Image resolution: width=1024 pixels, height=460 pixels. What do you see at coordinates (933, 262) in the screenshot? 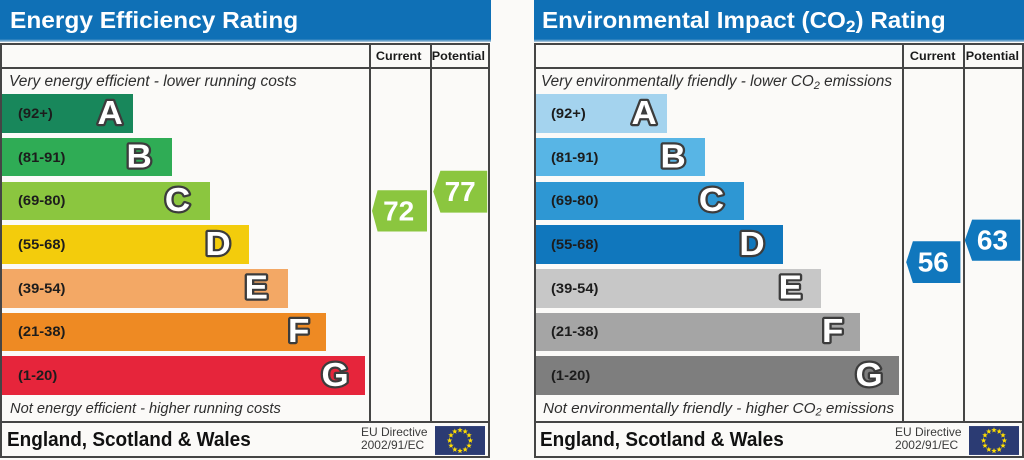
I see `svg-text: 56` at bounding box center [933, 262].